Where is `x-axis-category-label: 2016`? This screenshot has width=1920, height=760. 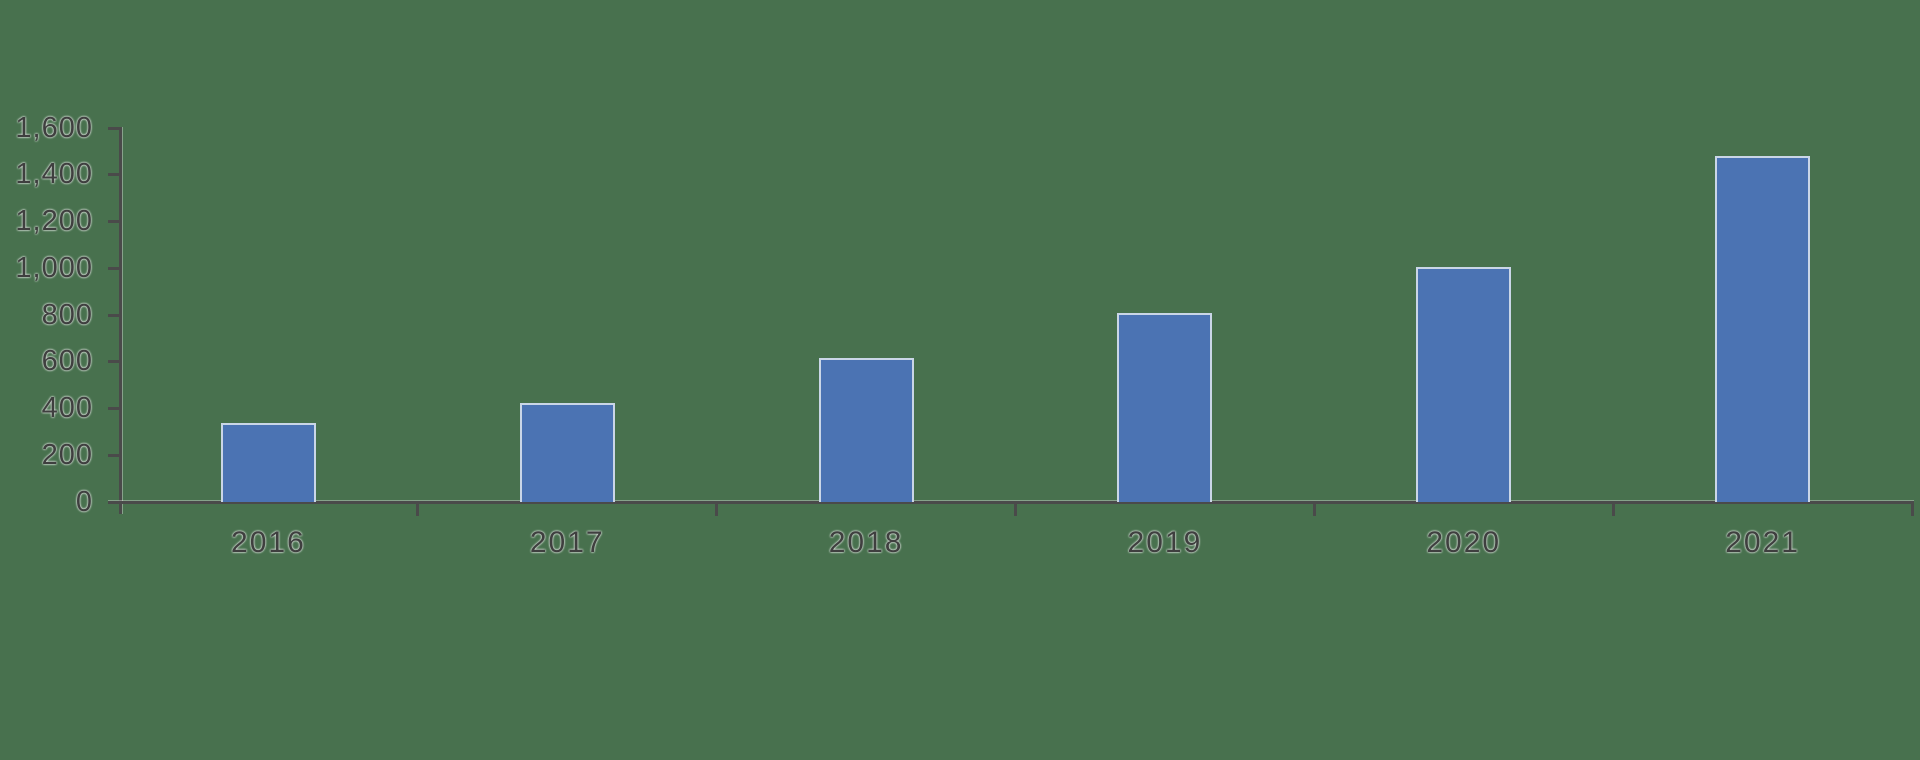
x-axis-category-label: 2016 is located at coordinates (268, 542).